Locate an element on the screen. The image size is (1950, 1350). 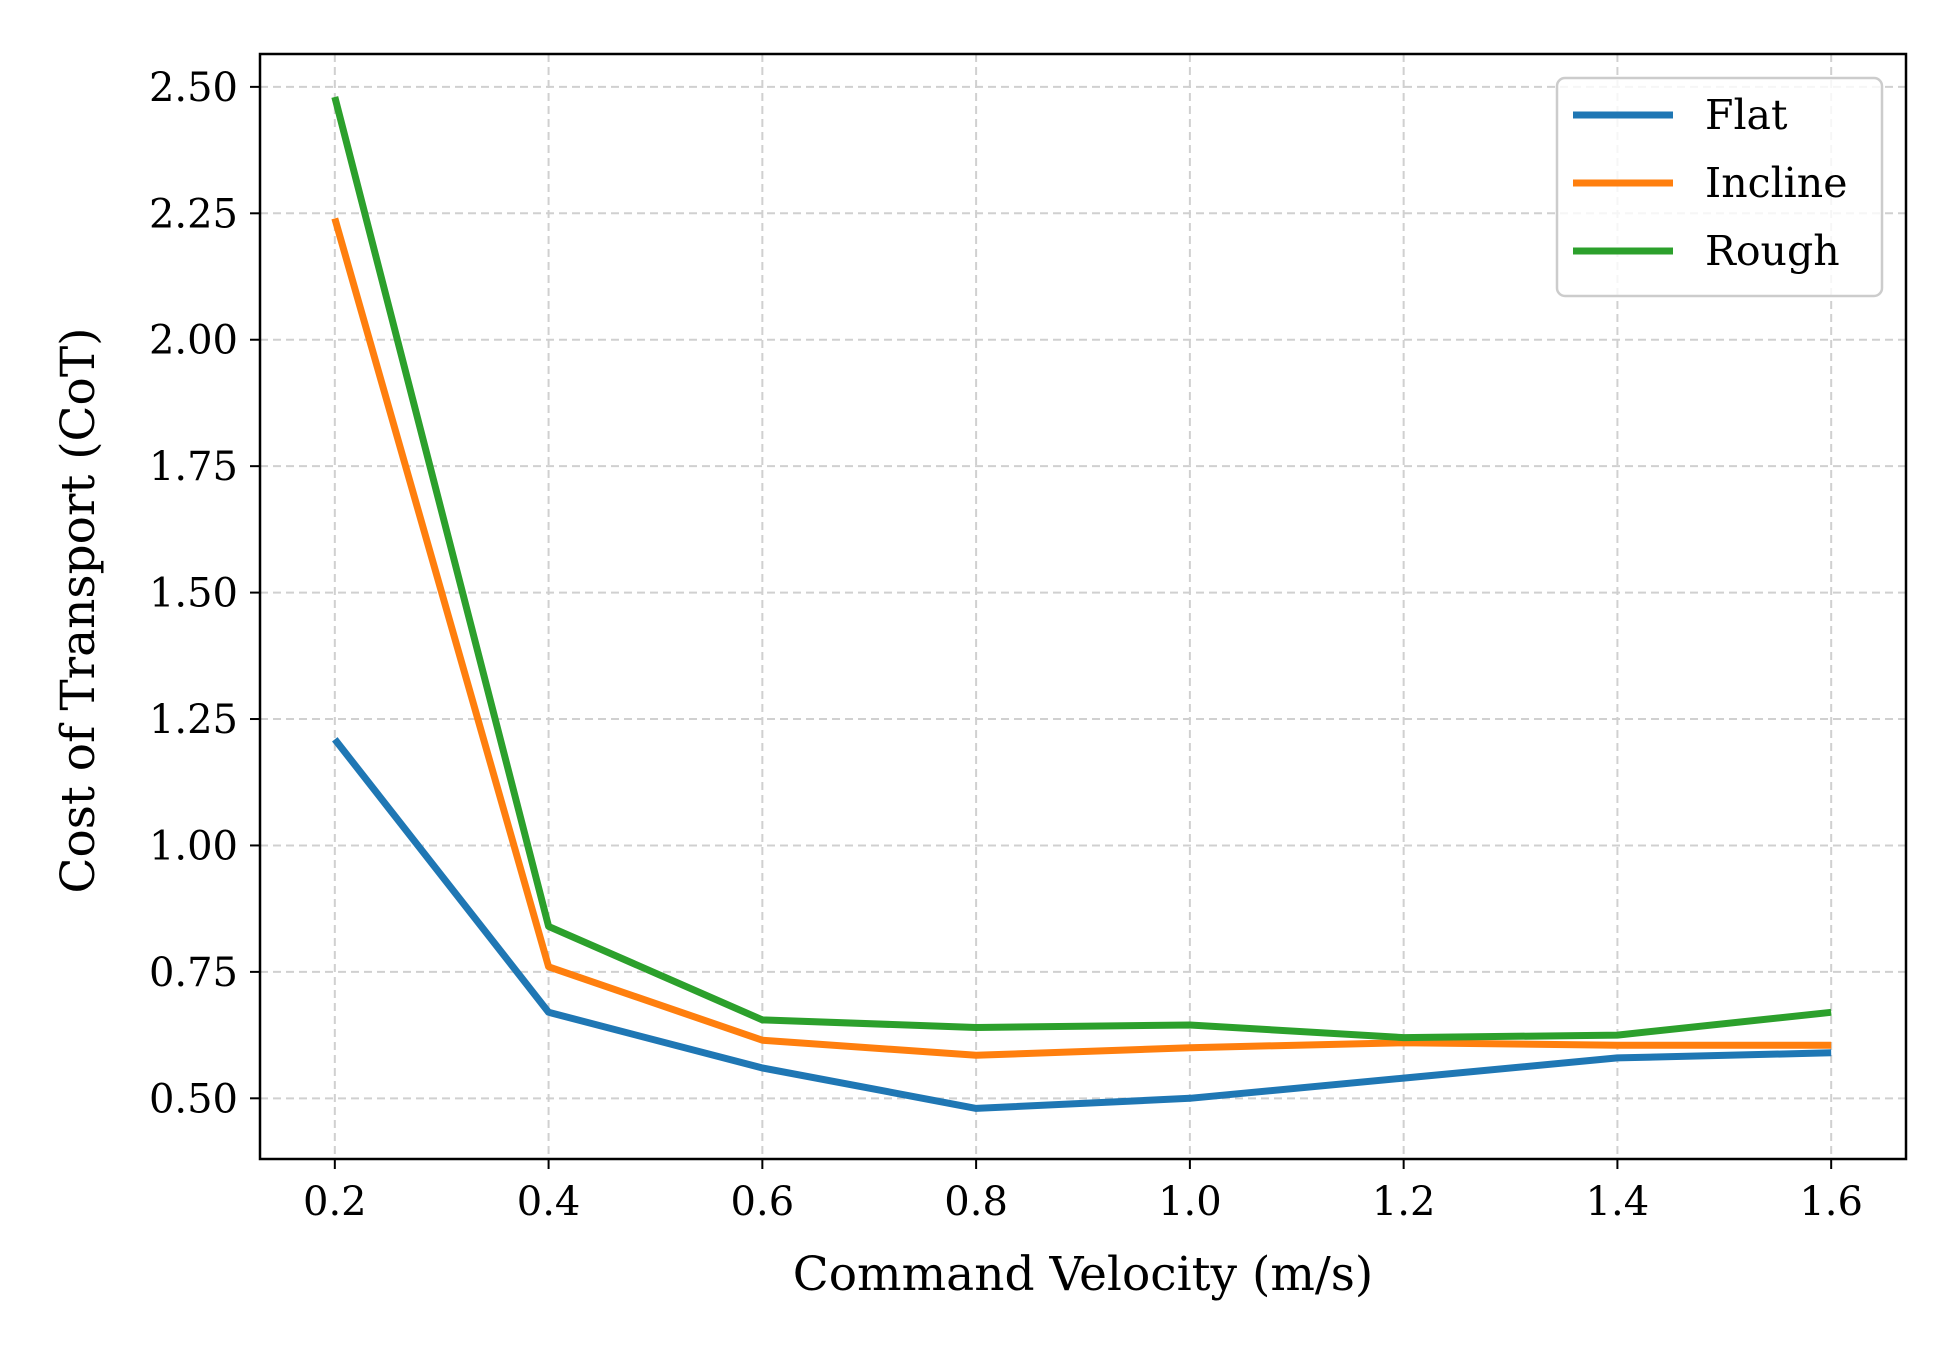
x-tick-label: 1.4 is located at coordinates (1618, 1202).